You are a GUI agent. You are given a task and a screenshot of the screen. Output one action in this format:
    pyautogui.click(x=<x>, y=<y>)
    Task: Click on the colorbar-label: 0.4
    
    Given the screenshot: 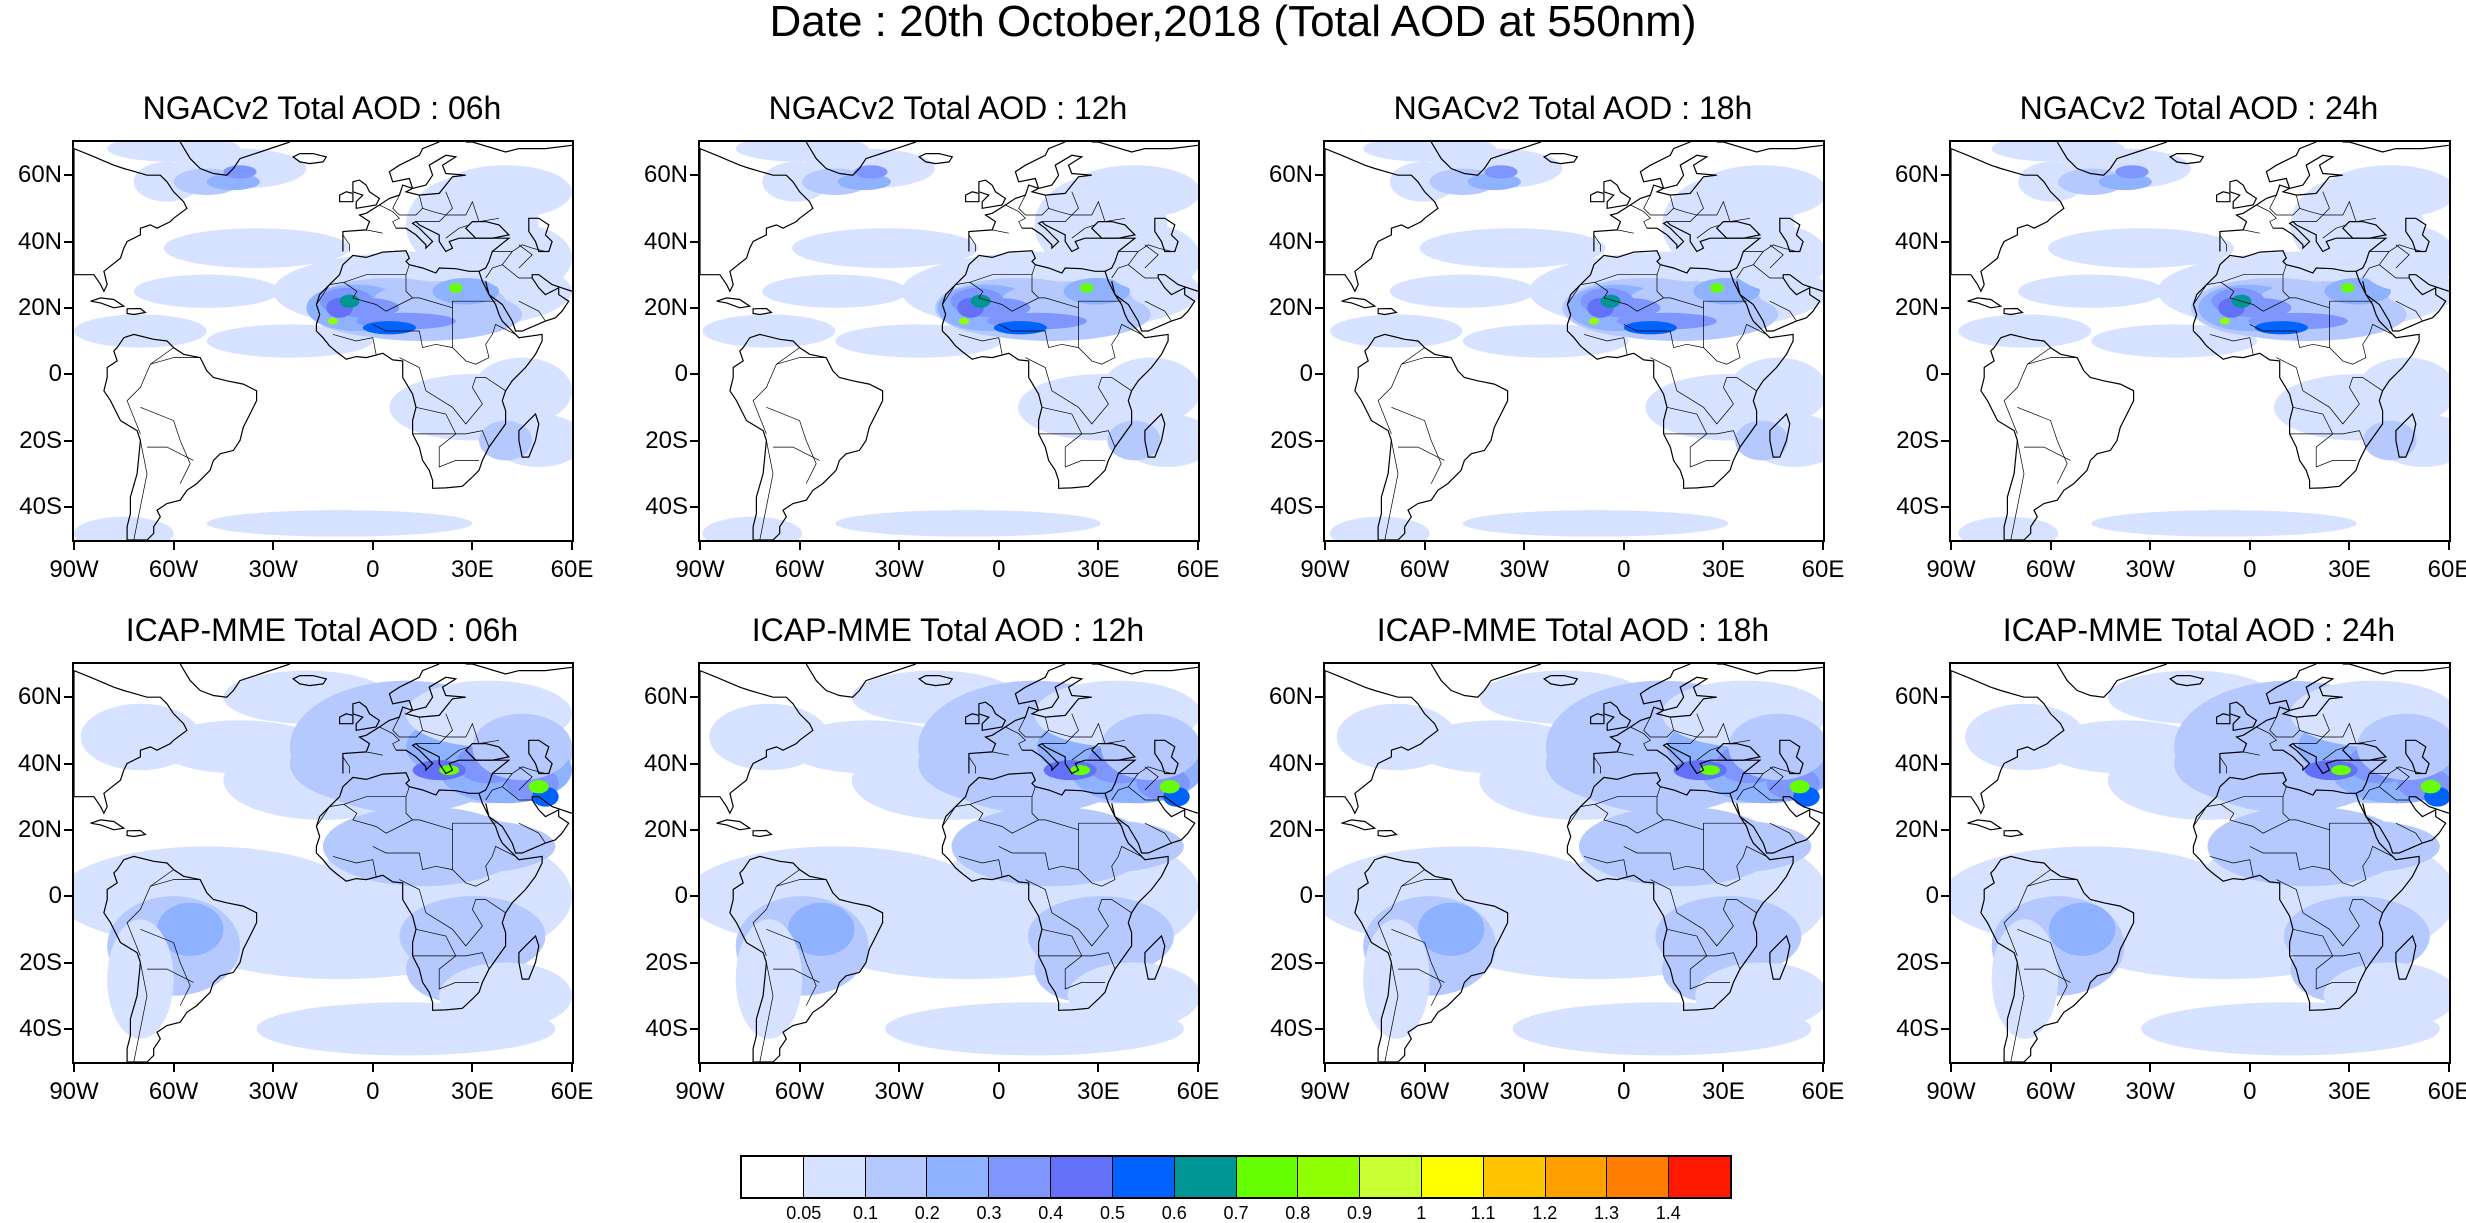 What is the action you would take?
    pyautogui.click(x=1051, y=1213)
    